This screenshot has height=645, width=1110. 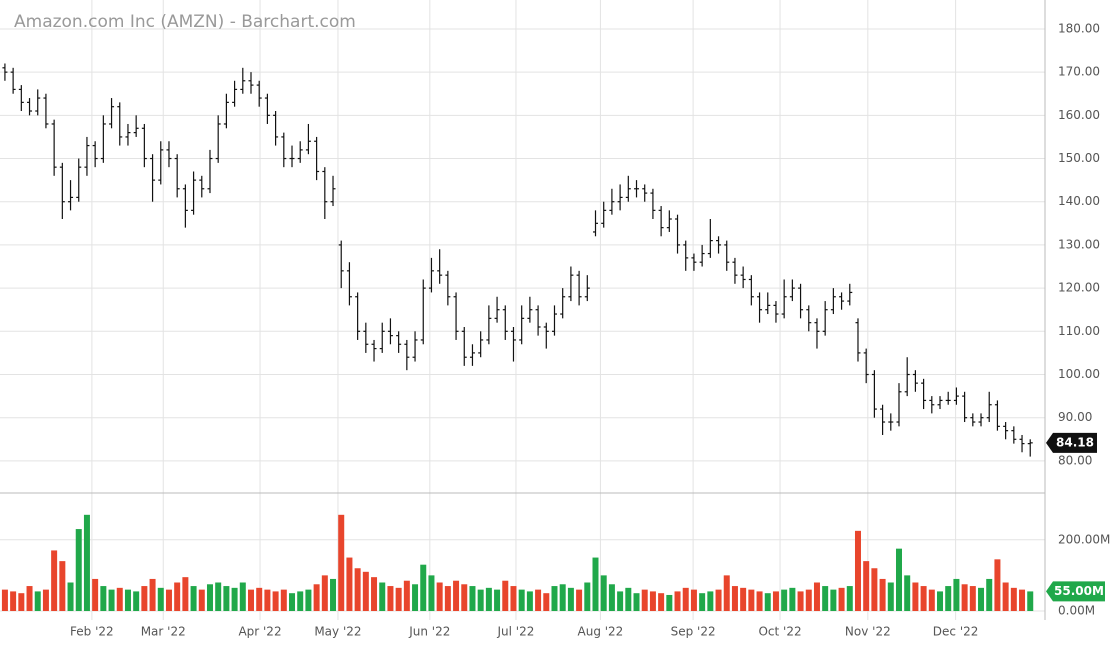 I want to click on volume-tick-label: 200.00M, so click(x=1084, y=539).